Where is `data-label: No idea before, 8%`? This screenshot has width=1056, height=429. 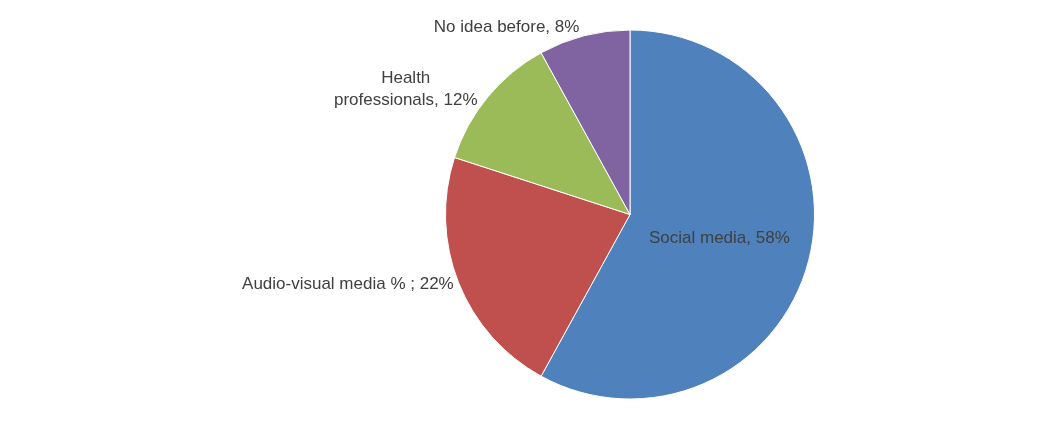 data-label: No idea before, 8% is located at coordinates (506, 27).